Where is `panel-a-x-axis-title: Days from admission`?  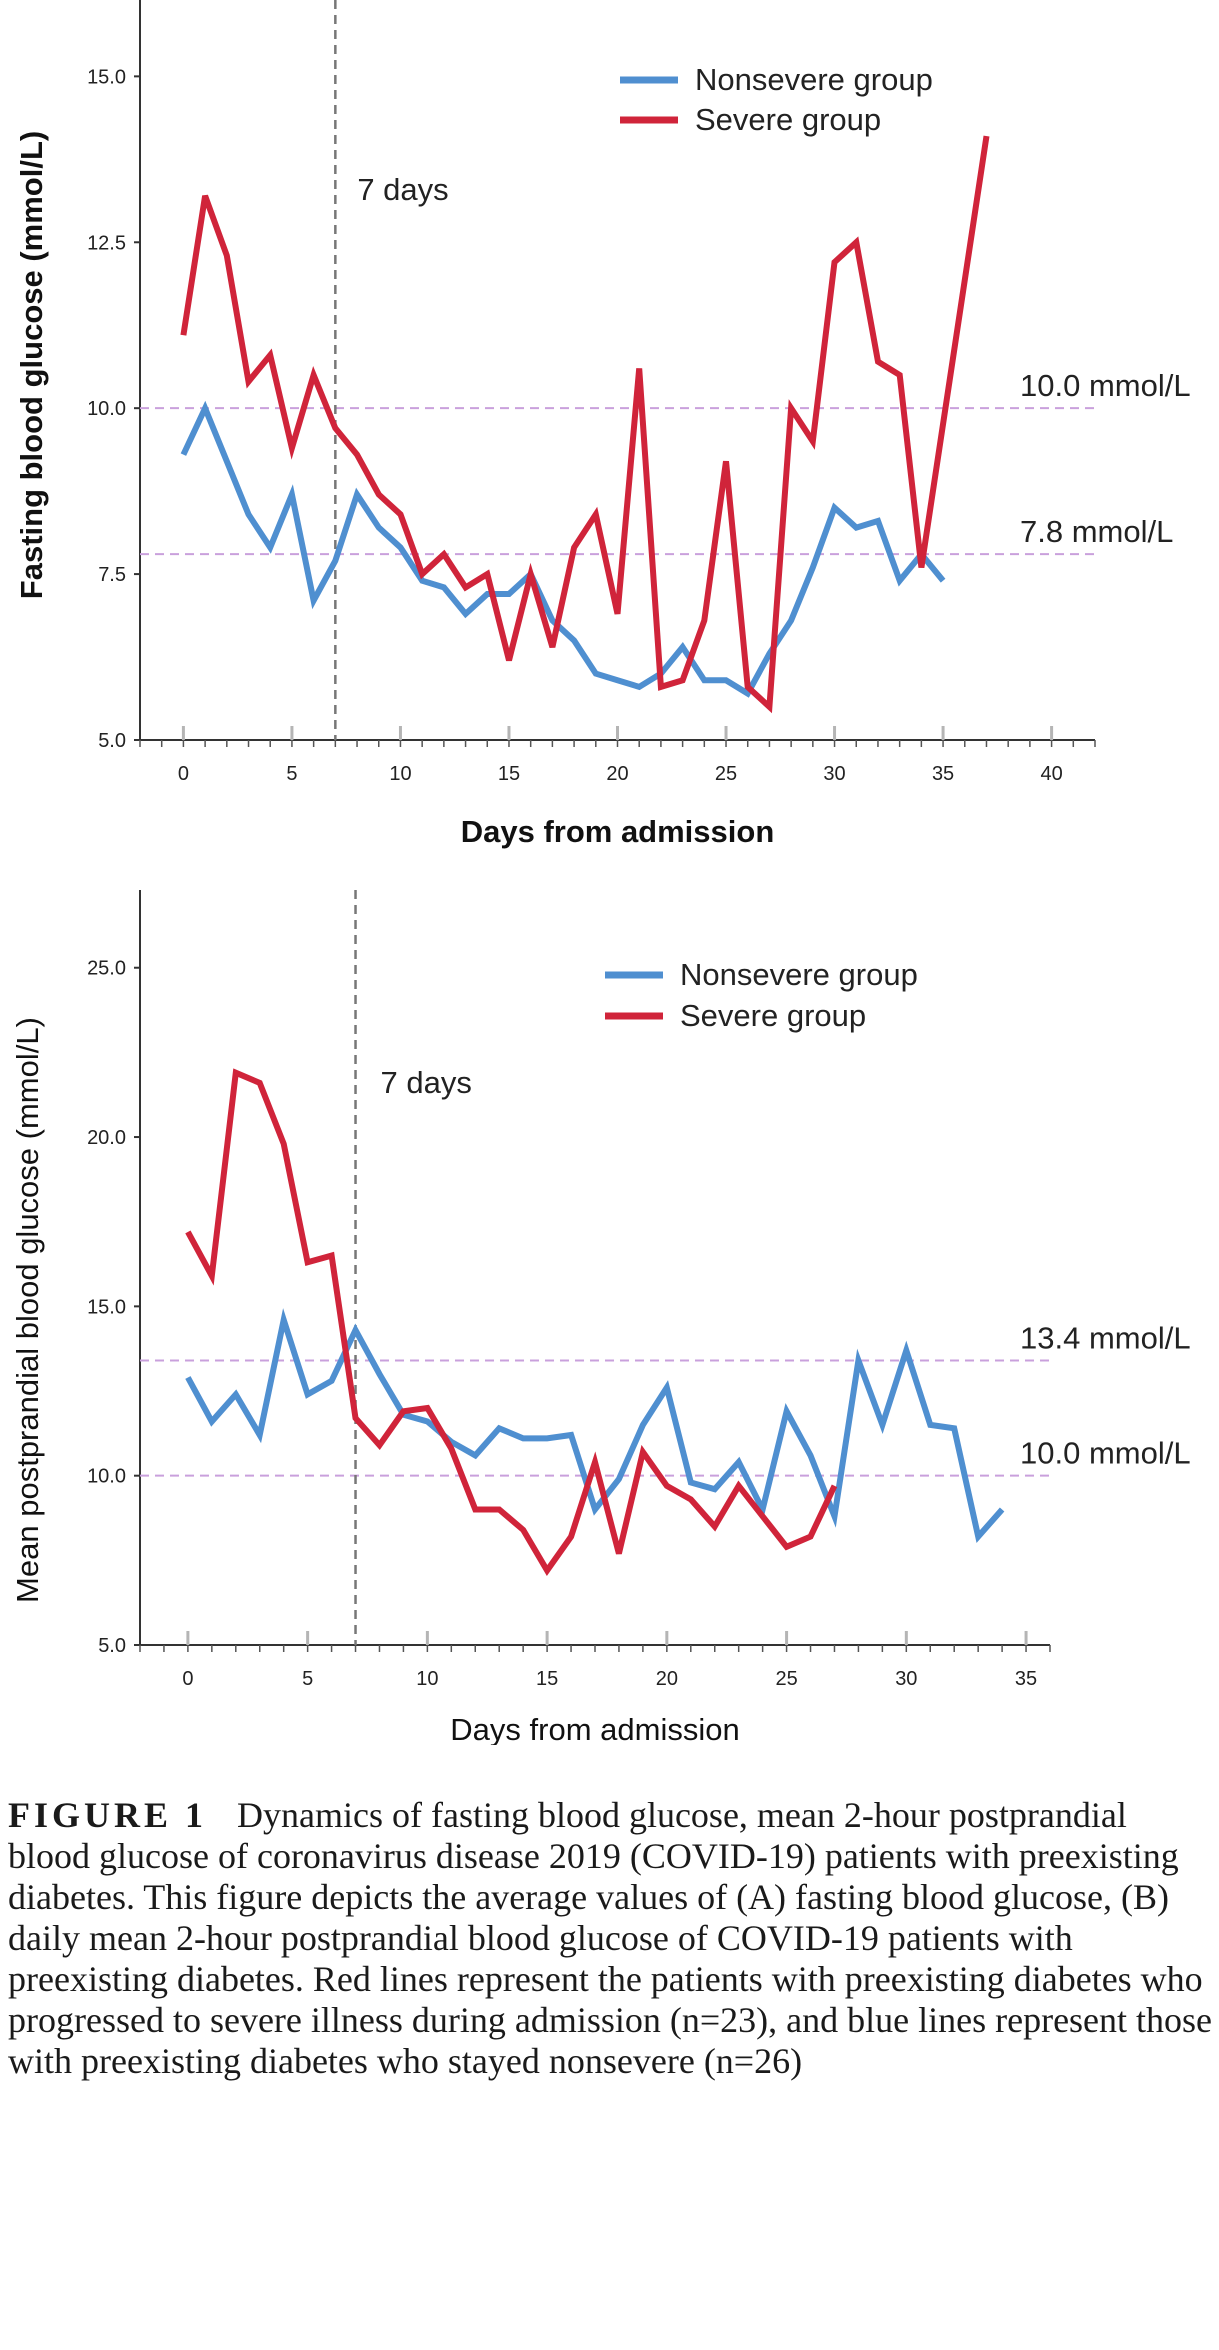 panel-a-x-axis-title: Days from admission is located at coordinates (618, 831).